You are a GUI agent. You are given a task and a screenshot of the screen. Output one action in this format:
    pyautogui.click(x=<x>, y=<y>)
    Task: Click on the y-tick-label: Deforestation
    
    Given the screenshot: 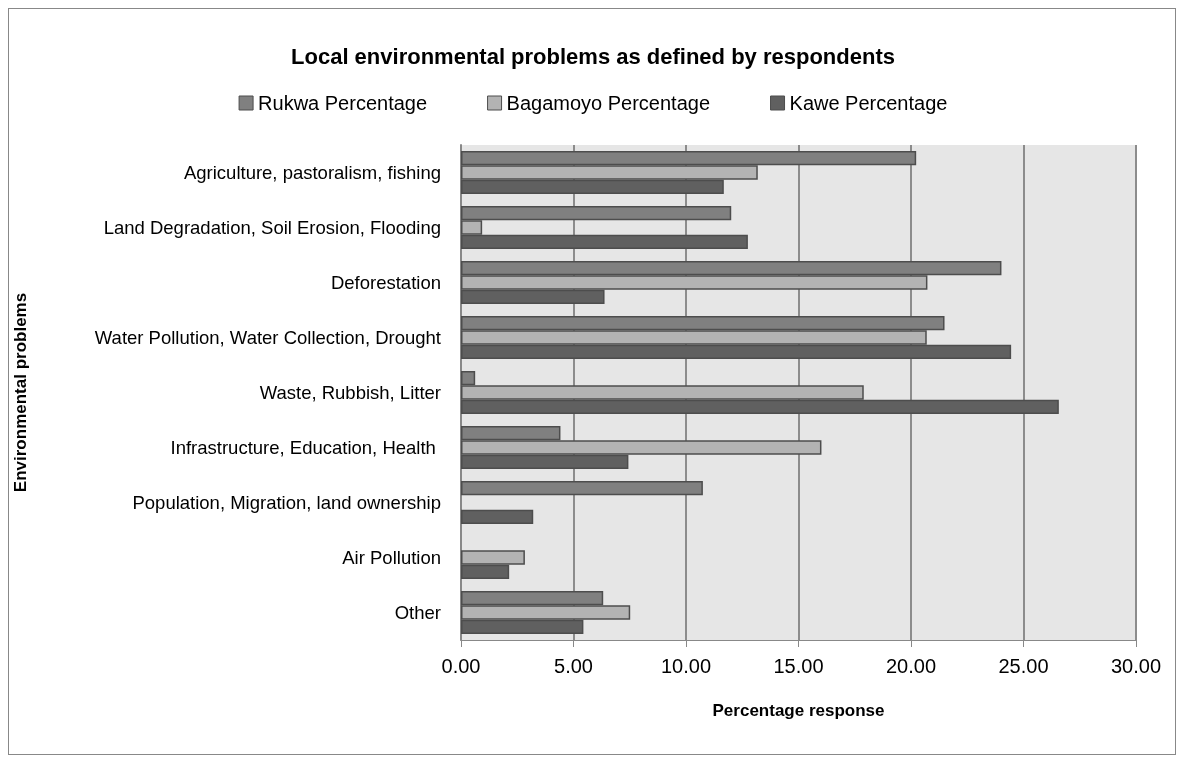 What is the action you would take?
    pyautogui.click(x=385, y=282)
    